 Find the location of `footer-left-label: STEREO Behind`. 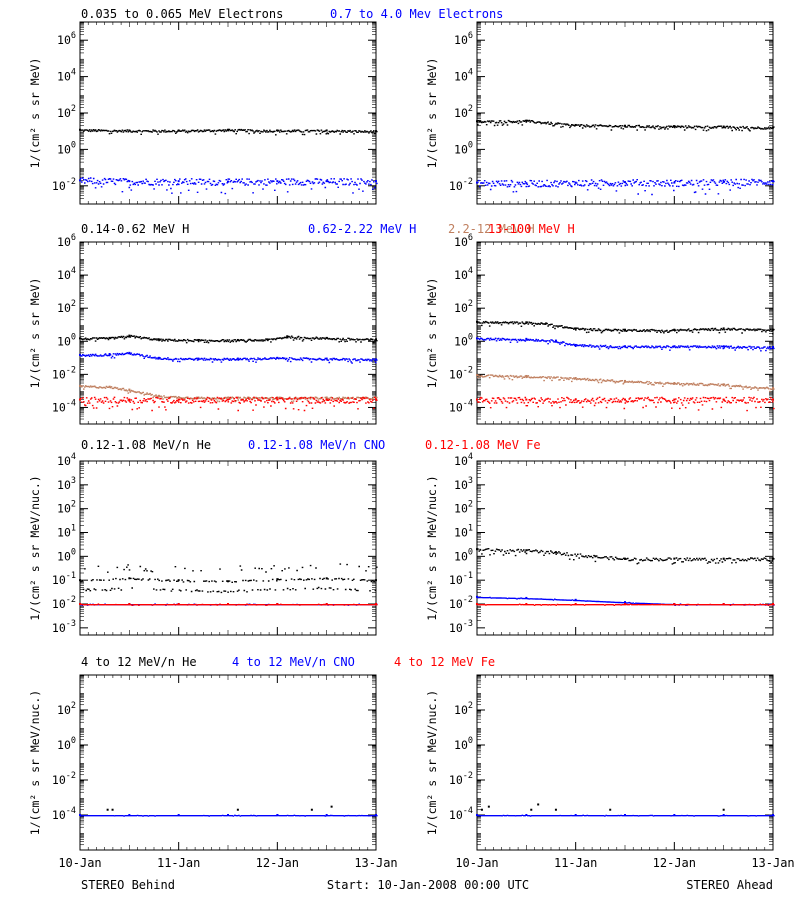

footer-left-label: STEREO Behind is located at coordinates (128, 885).